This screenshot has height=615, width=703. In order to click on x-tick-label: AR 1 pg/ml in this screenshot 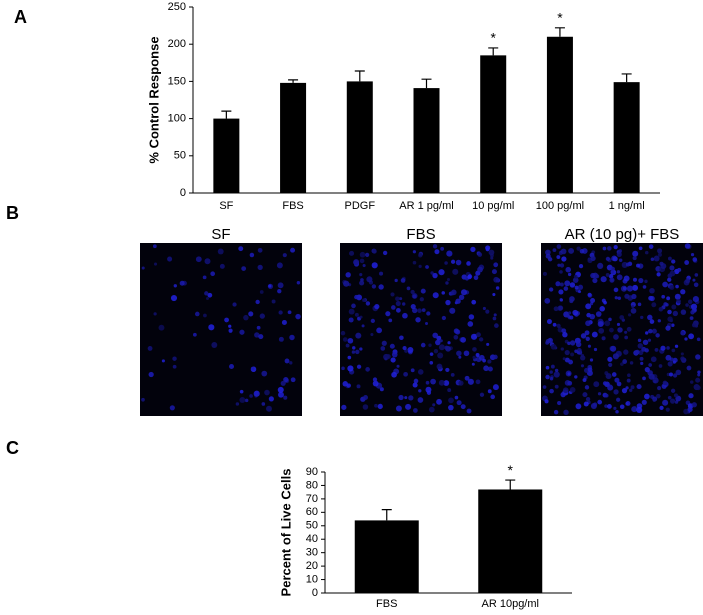, I will do `click(426, 206)`.